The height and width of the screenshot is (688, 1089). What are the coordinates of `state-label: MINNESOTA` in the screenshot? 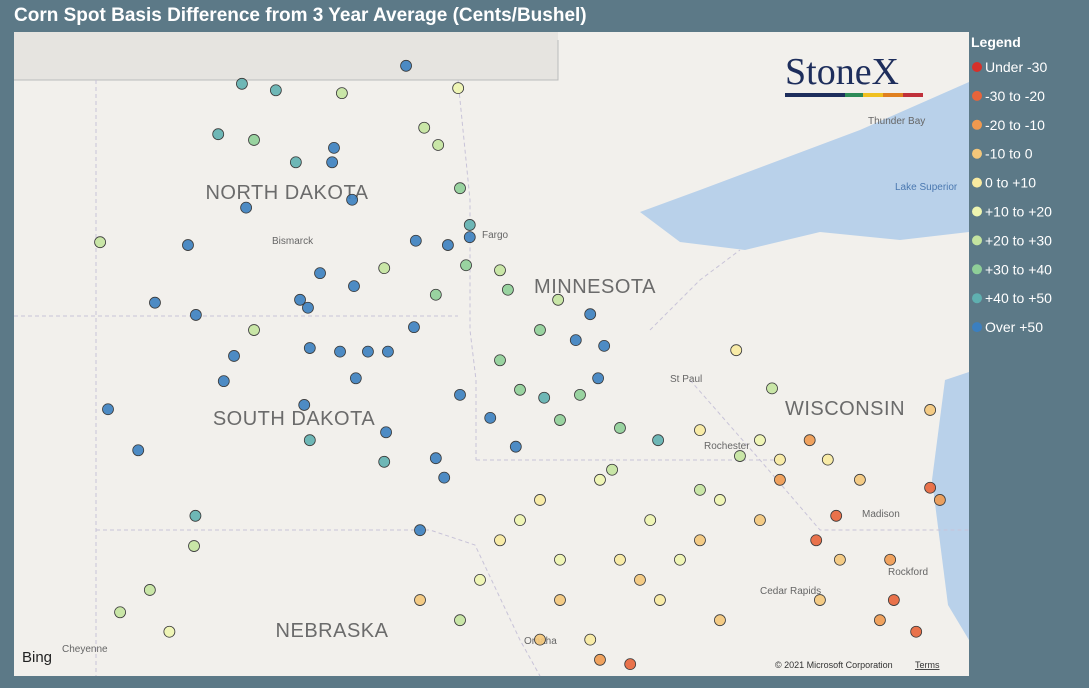 It's located at (595, 287).